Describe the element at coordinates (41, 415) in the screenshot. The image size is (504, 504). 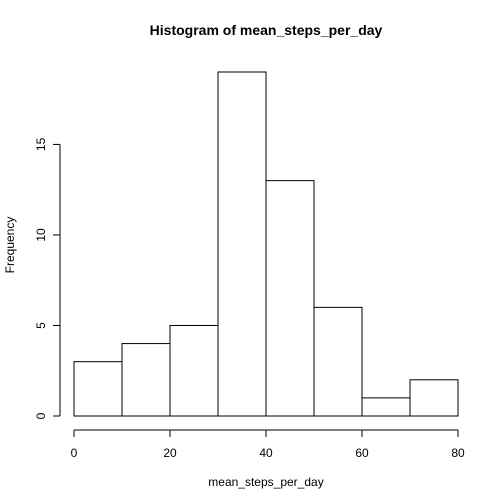
I see `y-tick-label: 0` at that location.